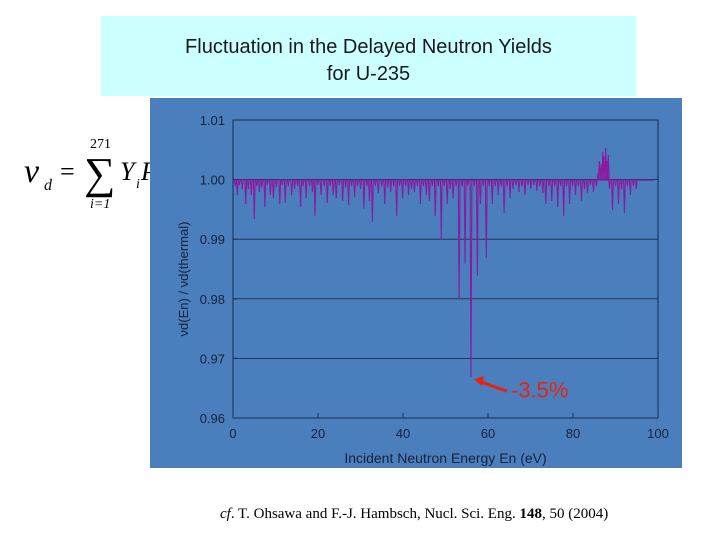 The image size is (720, 540). What do you see at coordinates (573, 433) in the screenshot?
I see `x-tick-label: 80` at bounding box center [573, 433].